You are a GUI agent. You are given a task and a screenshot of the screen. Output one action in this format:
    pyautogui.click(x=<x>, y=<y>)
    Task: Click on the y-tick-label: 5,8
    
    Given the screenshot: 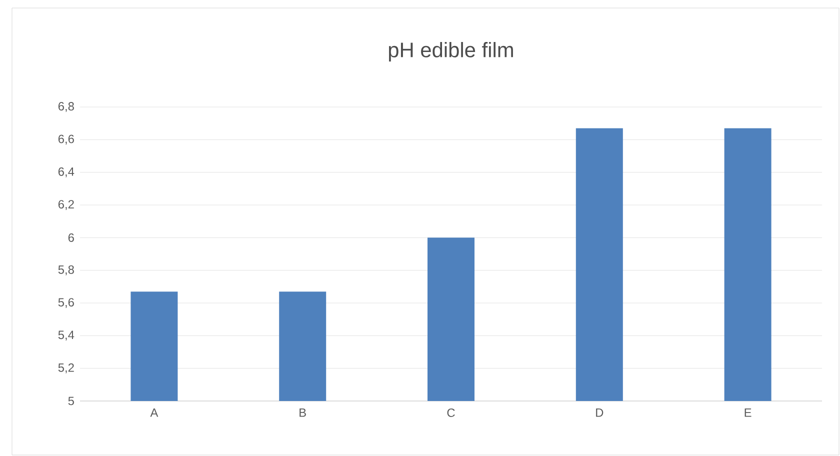 What is the action you would take?
    pyautogui.click(x=66, y=270)
    